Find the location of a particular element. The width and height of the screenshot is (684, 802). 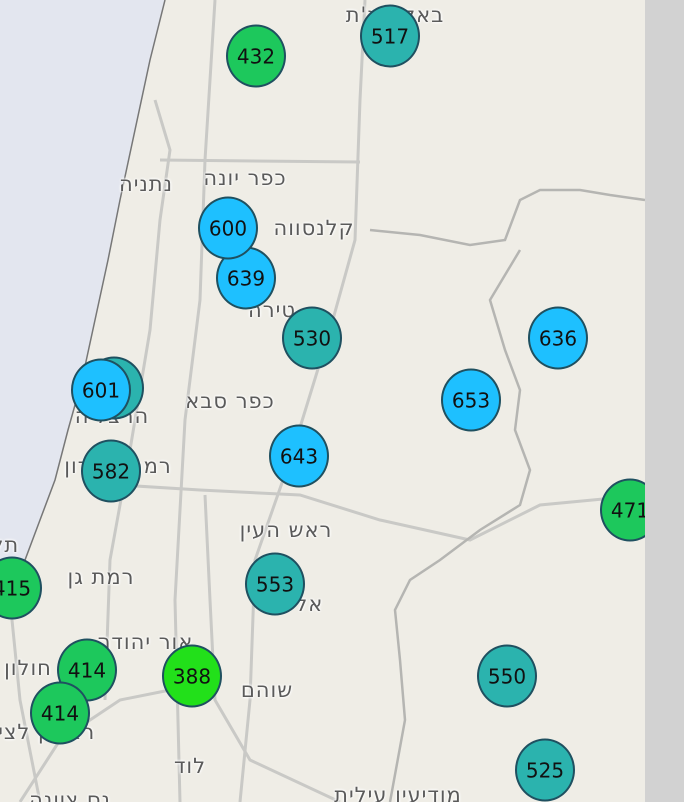

cluster-marker: 530 is located at coordinates (312, 338).